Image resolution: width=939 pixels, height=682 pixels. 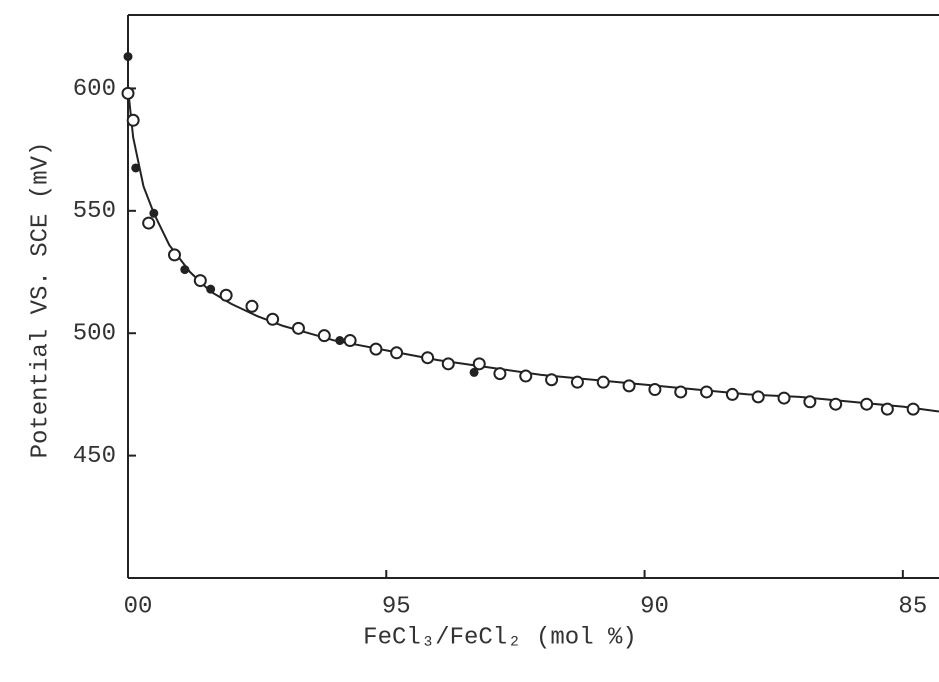 I want to click on x-tick-label: 90, so click(x=654, y=606).